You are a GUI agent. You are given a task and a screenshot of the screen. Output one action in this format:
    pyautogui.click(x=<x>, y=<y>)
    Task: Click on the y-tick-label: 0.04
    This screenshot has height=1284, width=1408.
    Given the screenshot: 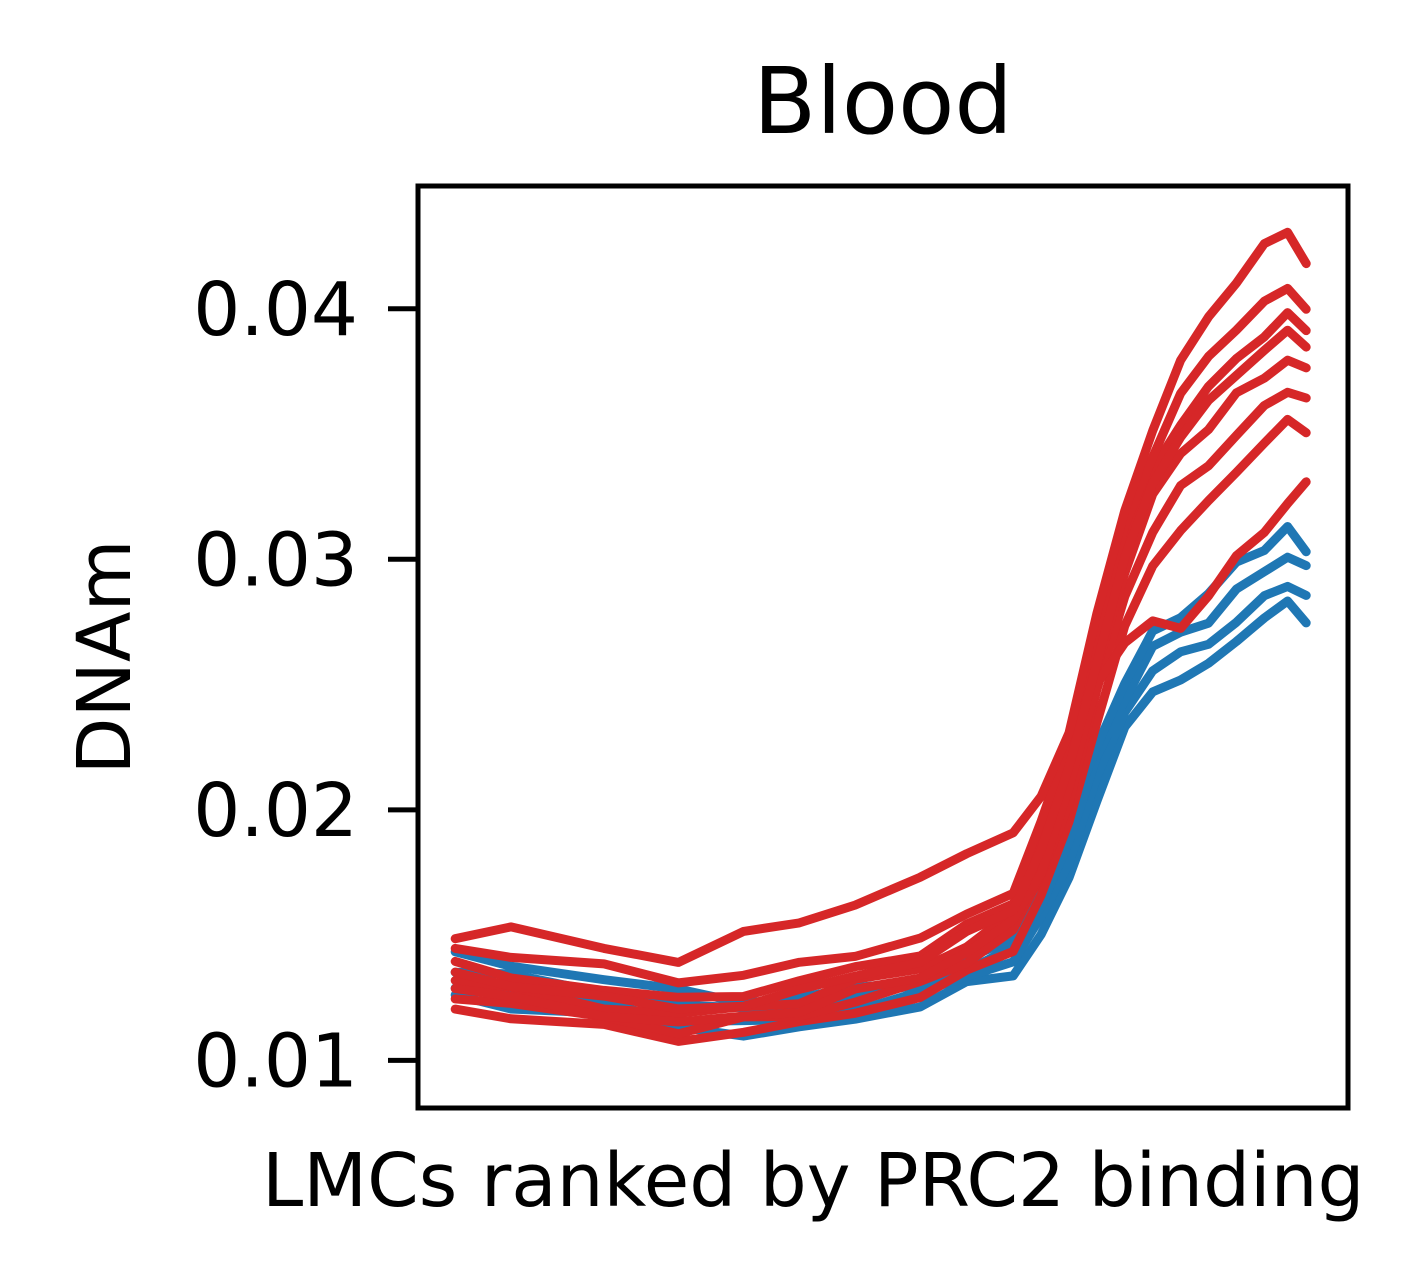 What is the action you would take?
    pyautogui.click(x=275, y=310)
    